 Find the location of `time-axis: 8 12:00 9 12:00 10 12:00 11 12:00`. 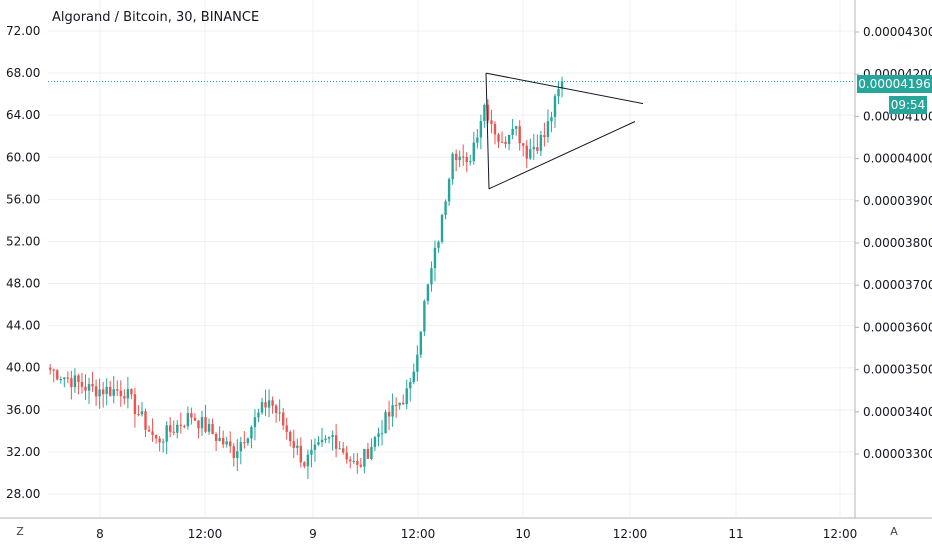

time-axis: 8 12:00 9 12:00 10 12:00 11 12:00 is located at coordinates (476, 534).